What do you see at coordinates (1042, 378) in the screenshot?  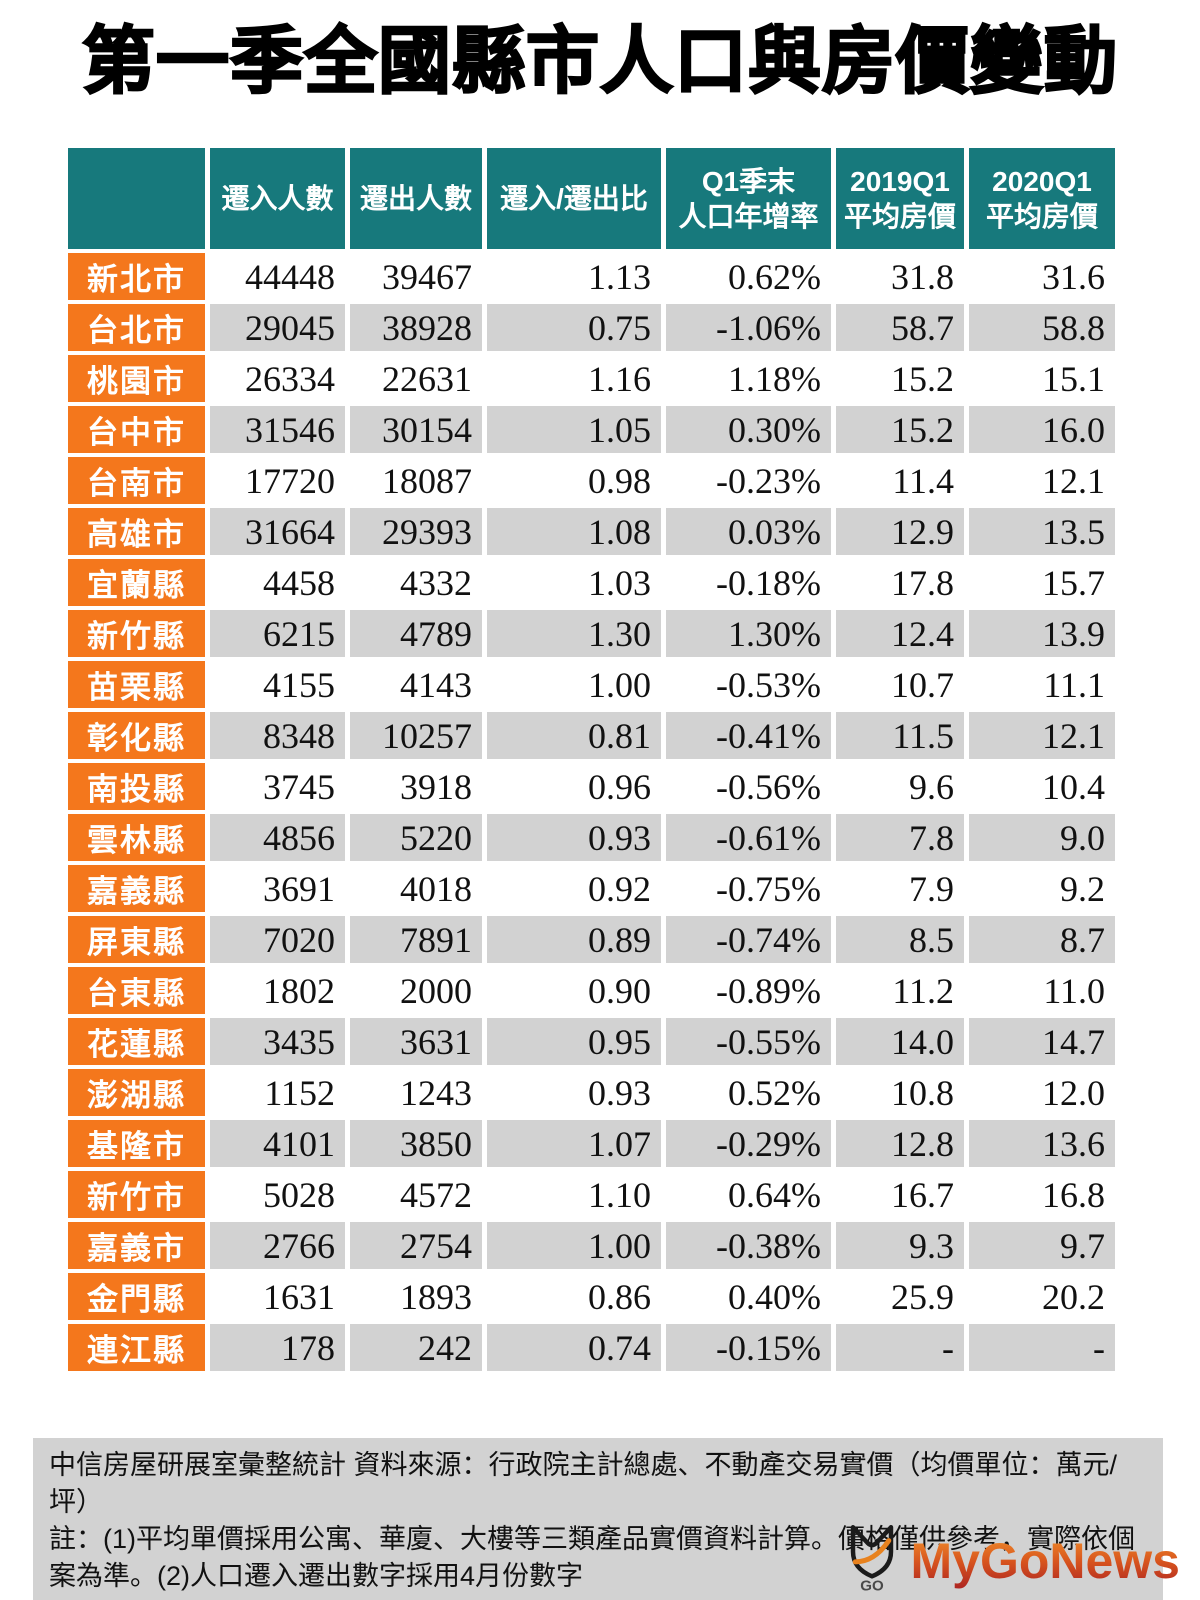 I see `table-cell: 15.1` at bounding box center [1042, 378].